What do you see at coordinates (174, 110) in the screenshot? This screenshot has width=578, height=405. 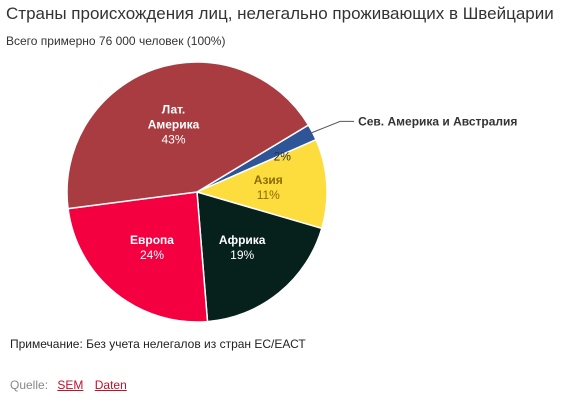 I see `slice-name-label-4-0: Лат.` at bounding box center [174, 110].